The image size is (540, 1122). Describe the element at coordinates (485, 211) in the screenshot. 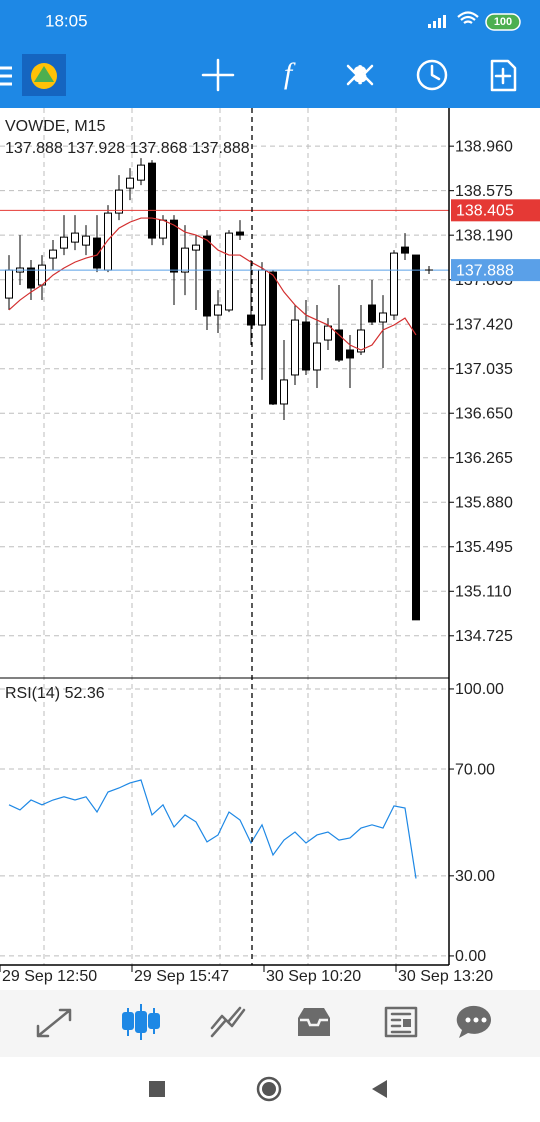

I see `price-label: 138.405` at that location.